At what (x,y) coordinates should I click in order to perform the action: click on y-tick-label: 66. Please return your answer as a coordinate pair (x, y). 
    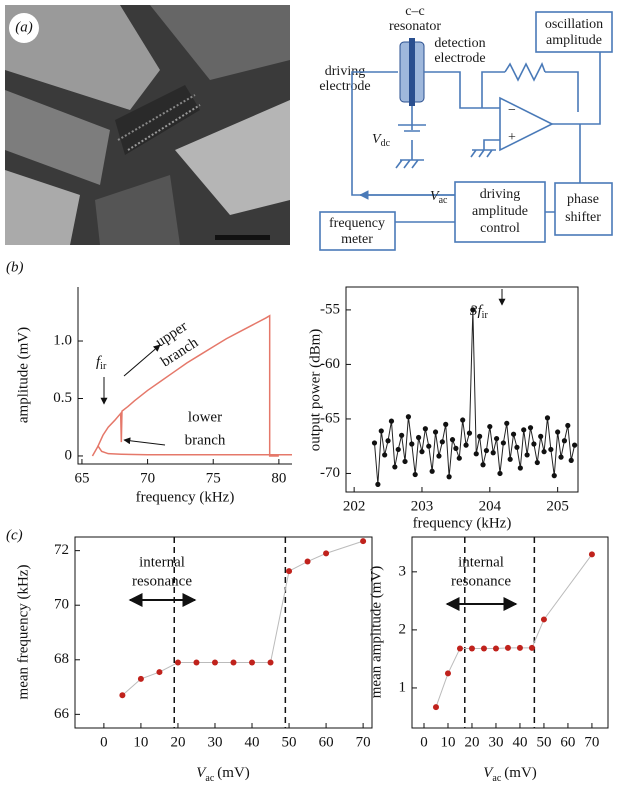
    Looking at the image, I should click on (62, 714).